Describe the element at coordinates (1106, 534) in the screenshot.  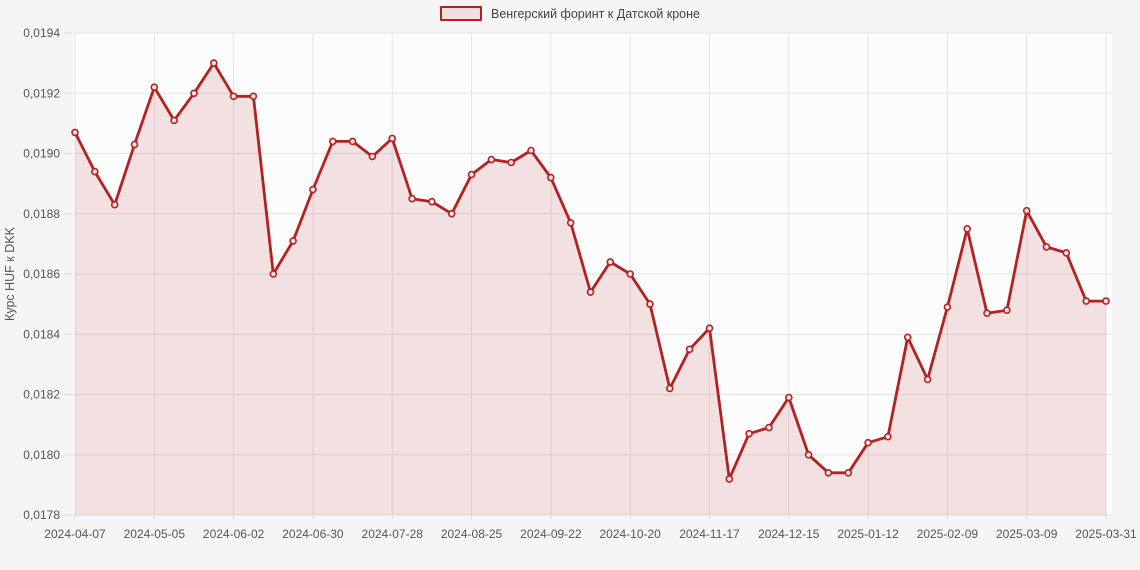
I see `x-tick-label: 2025-03-31` at that location.